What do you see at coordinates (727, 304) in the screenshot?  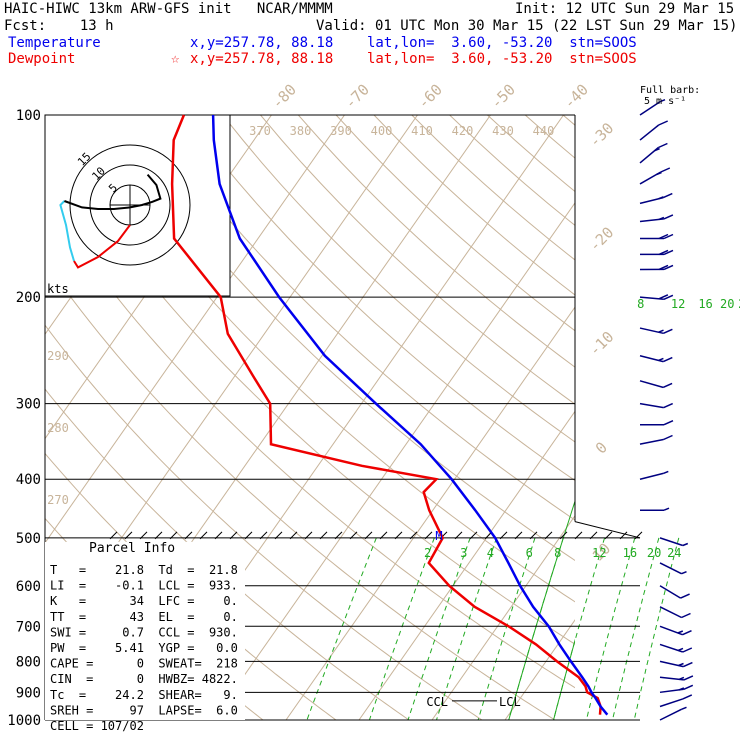 I see `mixing-ratio-label: 20` at bounding box center [727, 304].